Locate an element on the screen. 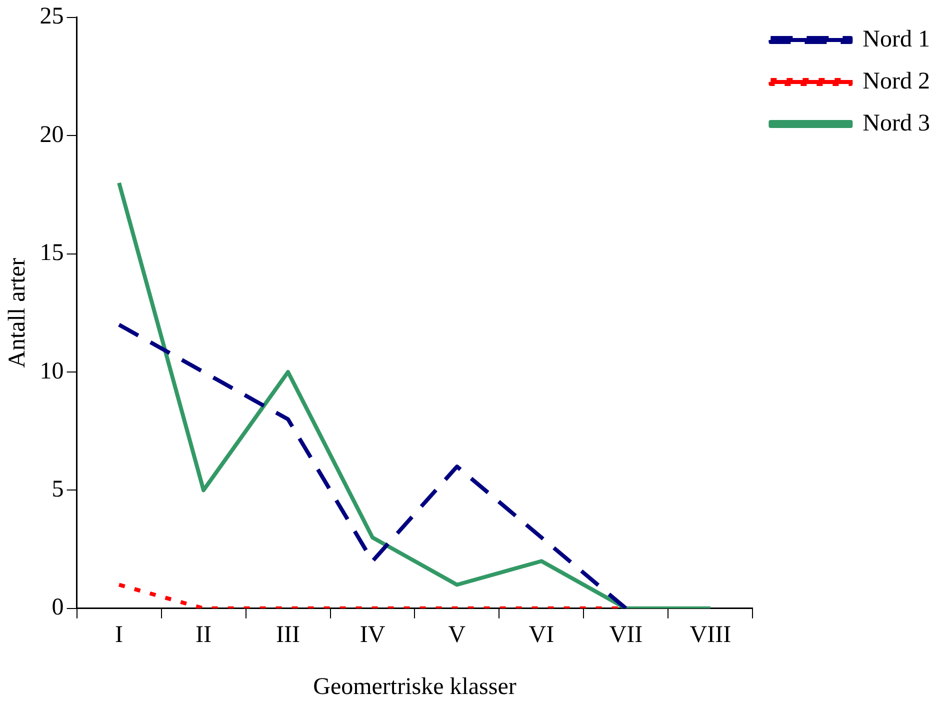 Image resolution: width=950 pixels, height=706 pixels. x-tick-label: V is located at coordinates (457, 635).